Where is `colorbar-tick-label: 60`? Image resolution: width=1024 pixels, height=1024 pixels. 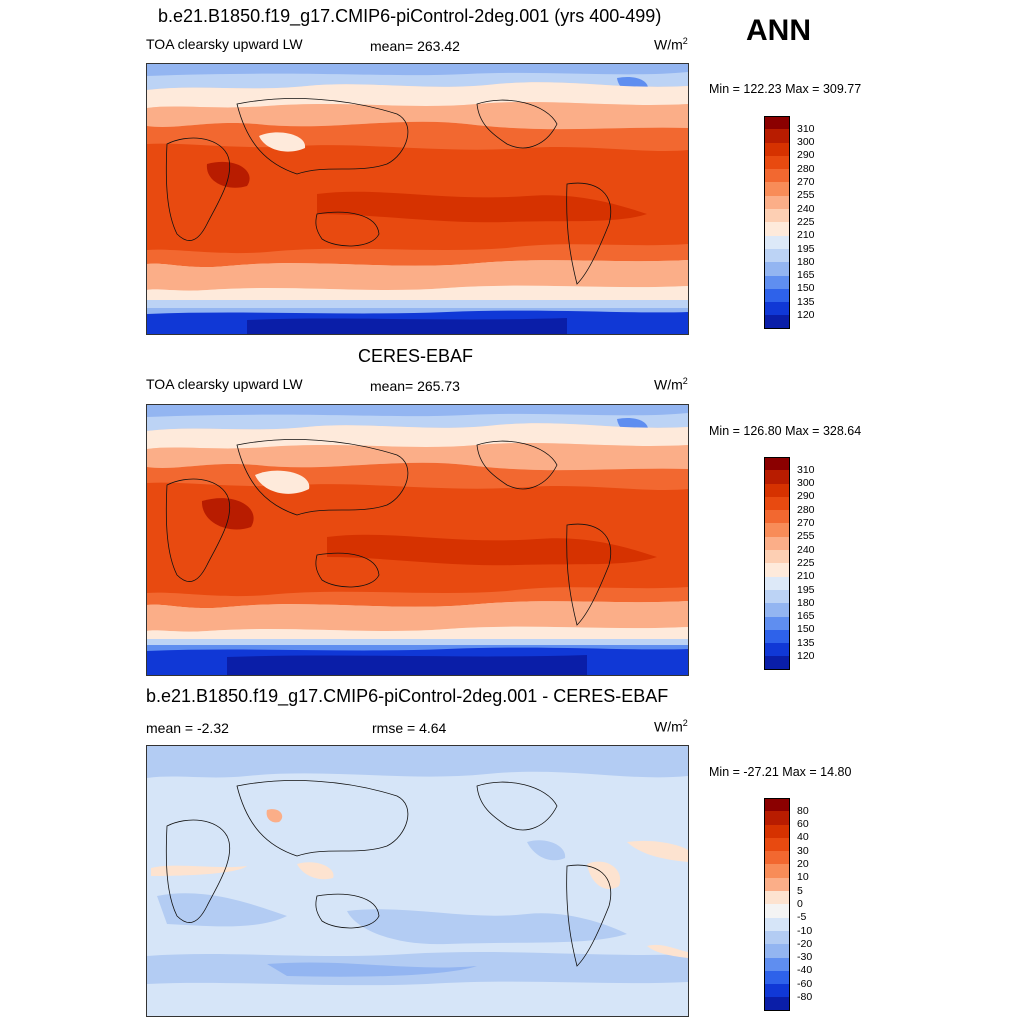 colorbar-tick-label: 60 is located at coordinates (803, 824).